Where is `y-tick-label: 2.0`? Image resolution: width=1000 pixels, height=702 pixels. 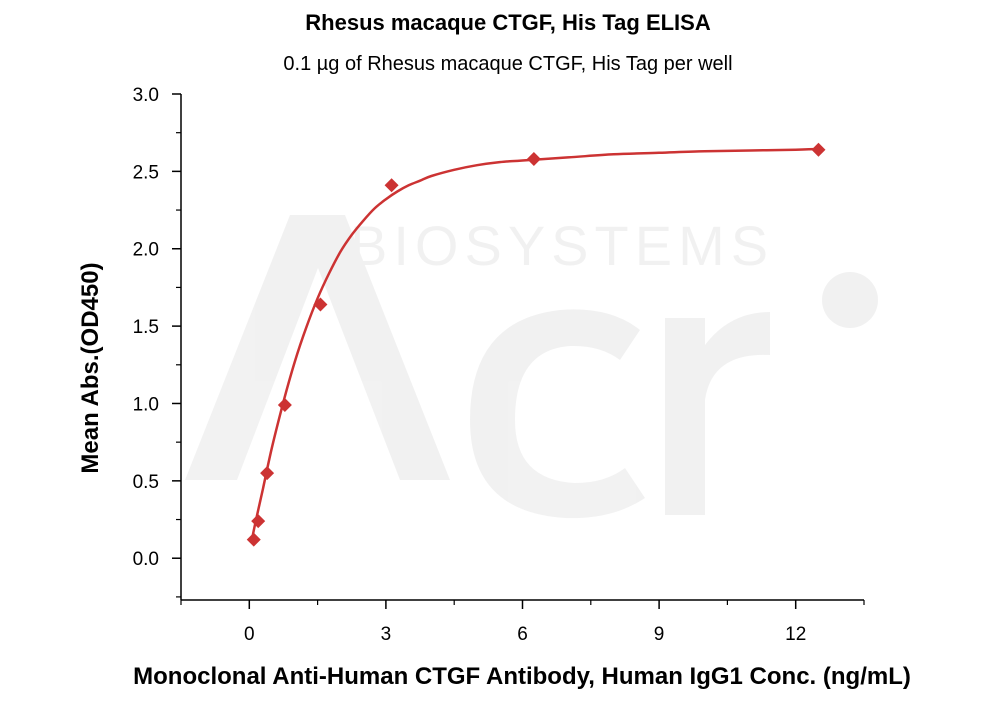
y-tick-label: 2.0 is located at coordinates (146, 250).